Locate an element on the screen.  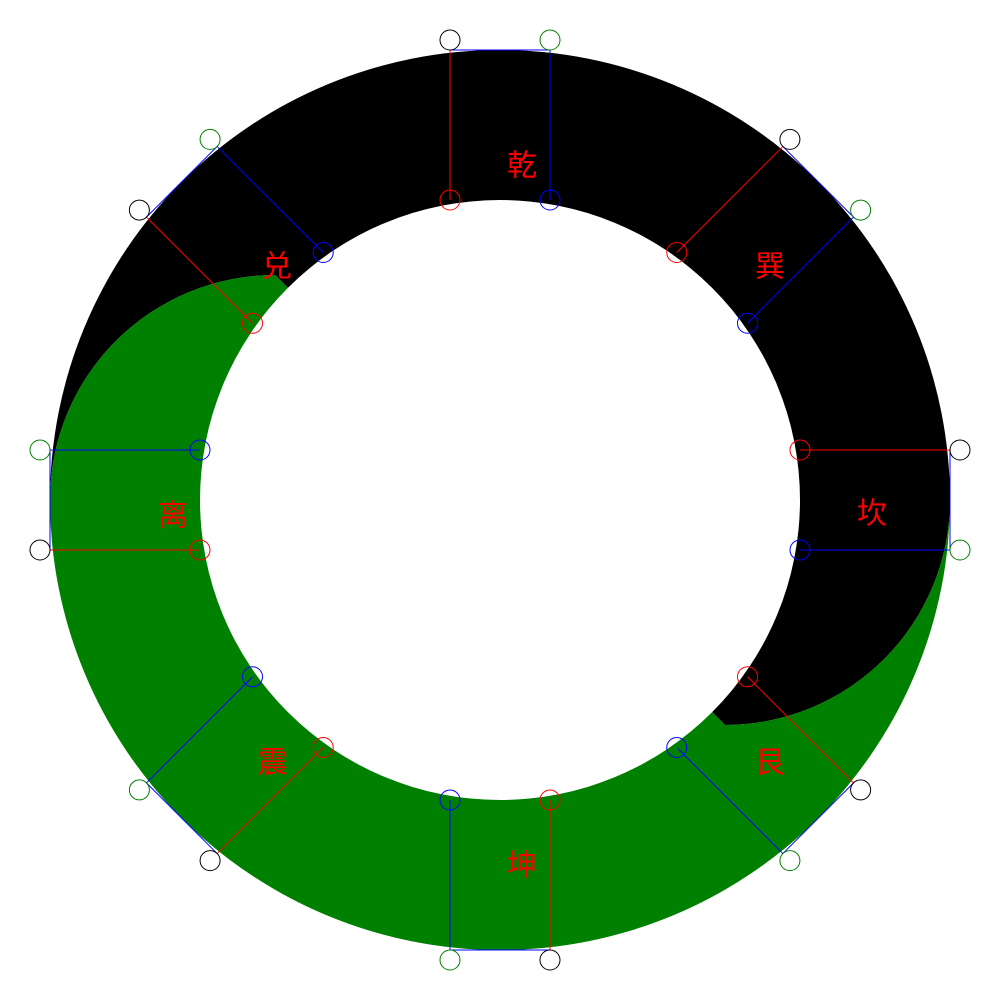
trigram-label-kun: 坤 is located at coordinates (522, 866).